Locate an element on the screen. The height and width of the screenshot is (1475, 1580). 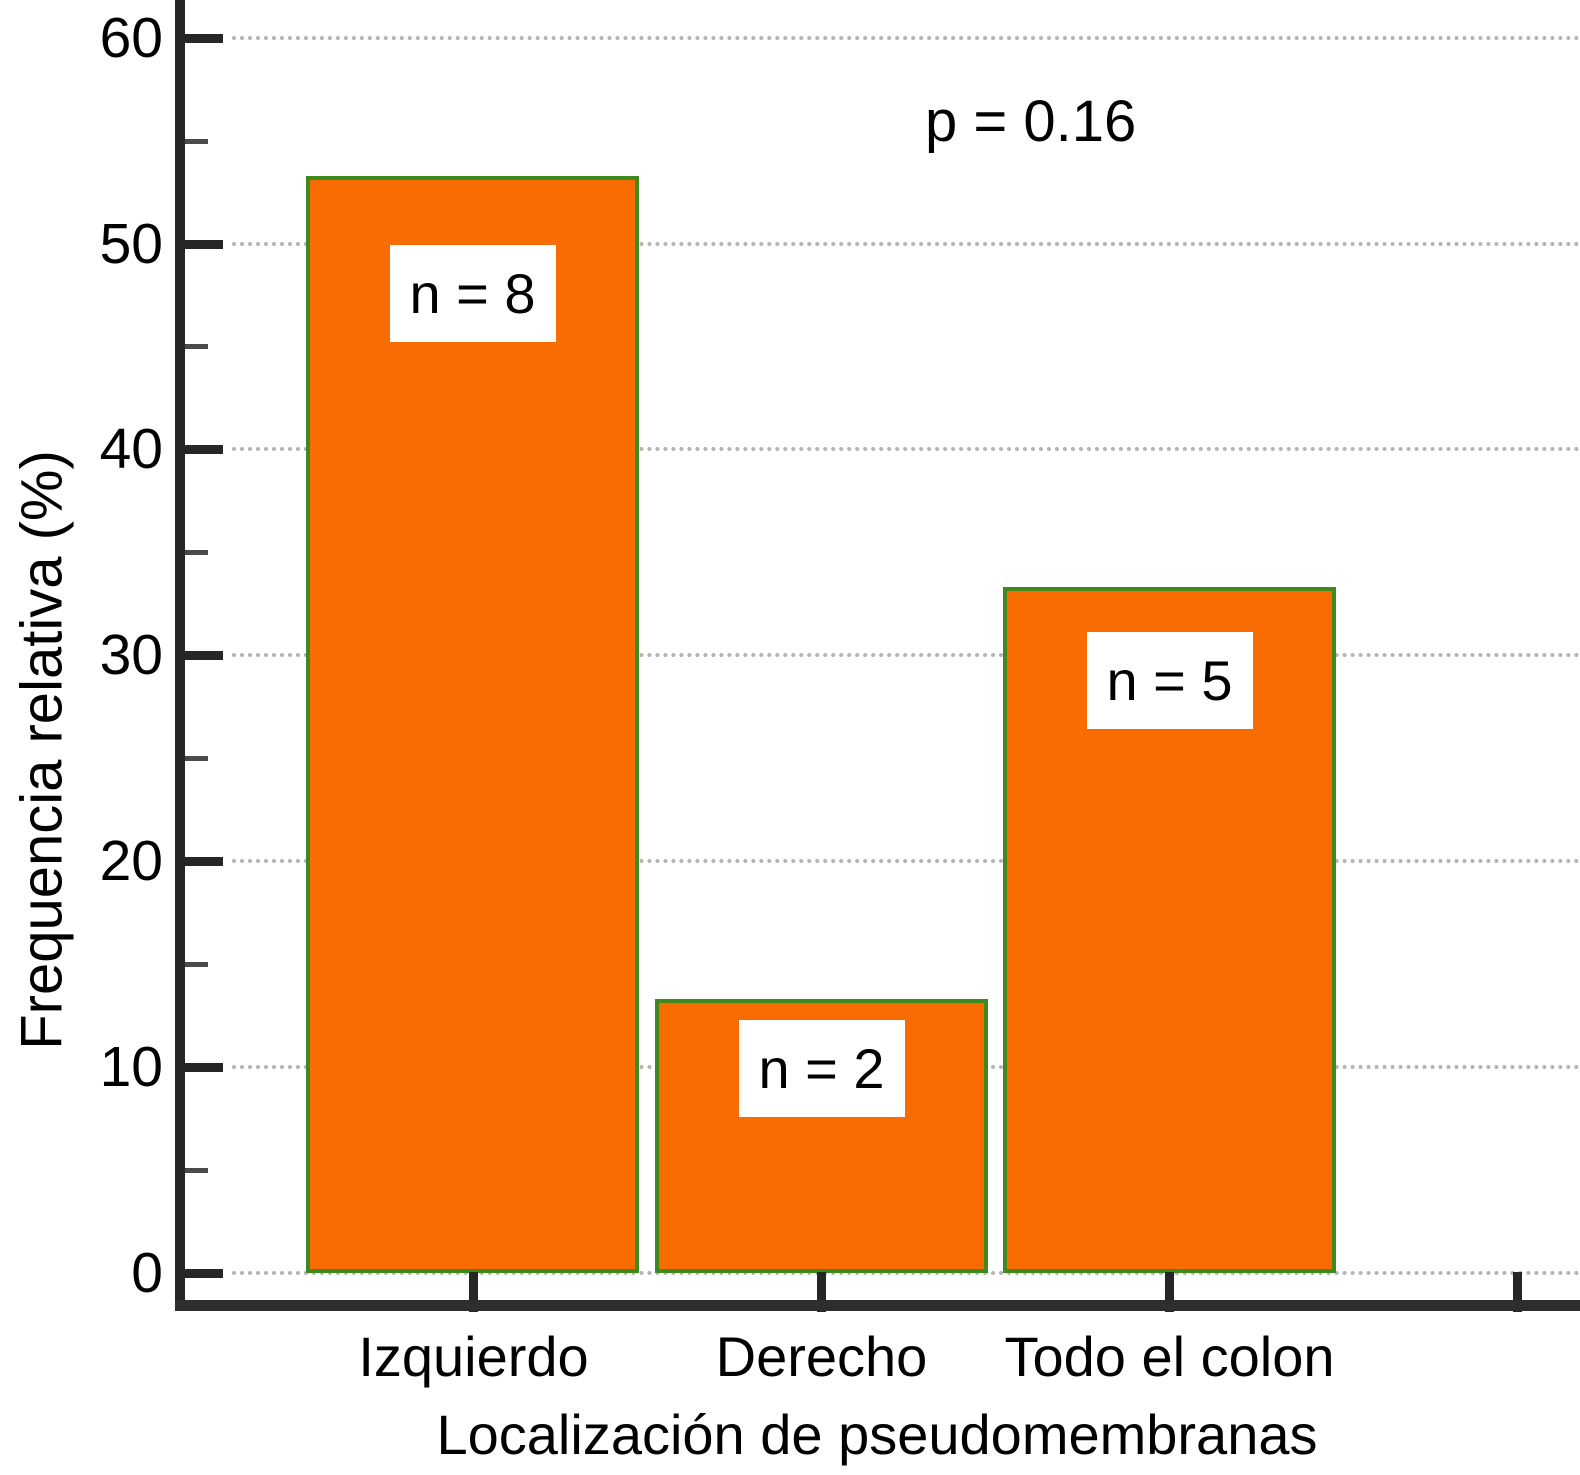
y-tick-label-10: 10 is located at coordinates (131, 1067).